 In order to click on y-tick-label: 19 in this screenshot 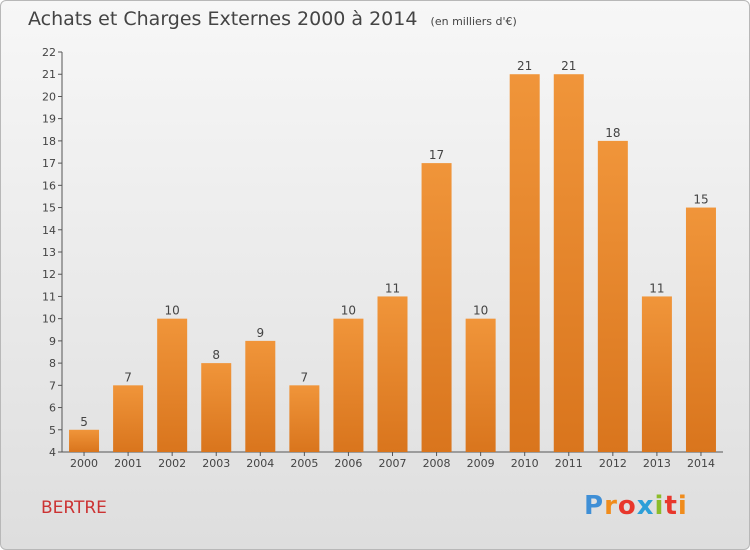, I will do `click(49, 119)`.